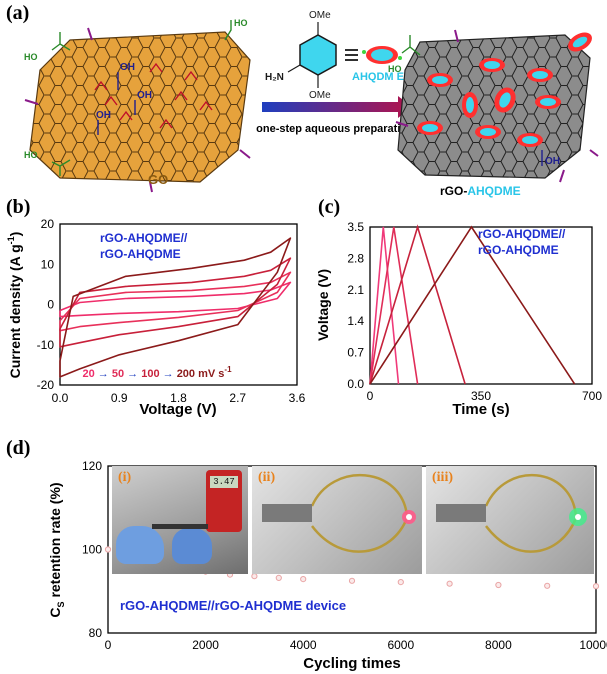 This screenshot has width=607, height=674. Describe the element at coordinates (493, 191) in the screenshot. I see `product-suffix: AHQDME` at that location.